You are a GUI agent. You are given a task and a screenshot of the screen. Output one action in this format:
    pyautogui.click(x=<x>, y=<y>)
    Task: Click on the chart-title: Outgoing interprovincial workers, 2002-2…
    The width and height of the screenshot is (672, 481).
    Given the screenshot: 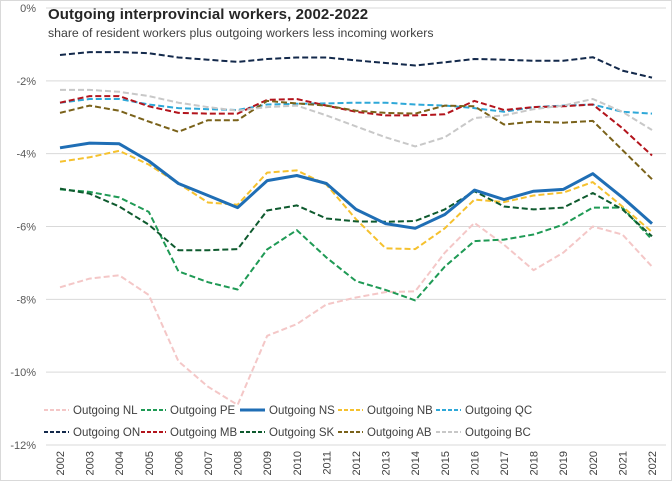 What is the action you would take?
    pyautogui.click(x=208, y=14)
    